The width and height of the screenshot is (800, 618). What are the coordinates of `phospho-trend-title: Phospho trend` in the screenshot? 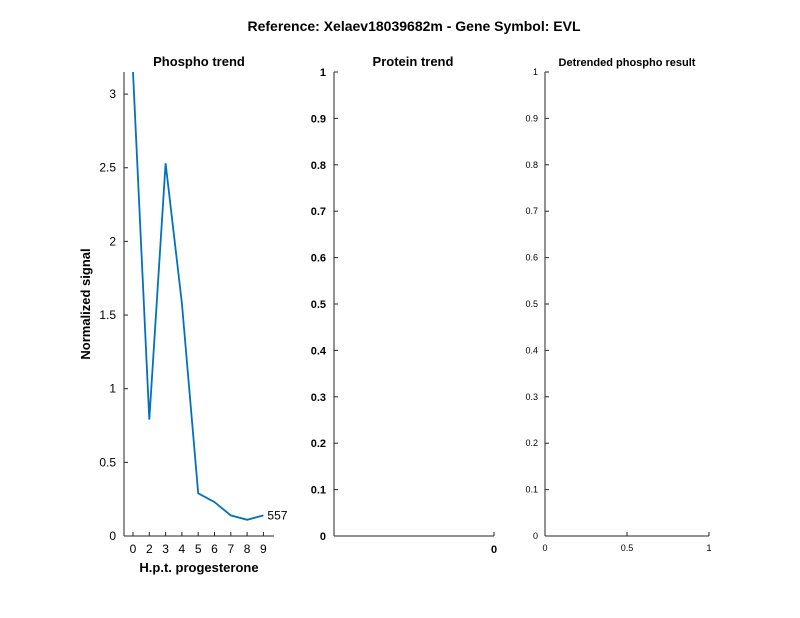 It's located at (199, 61).